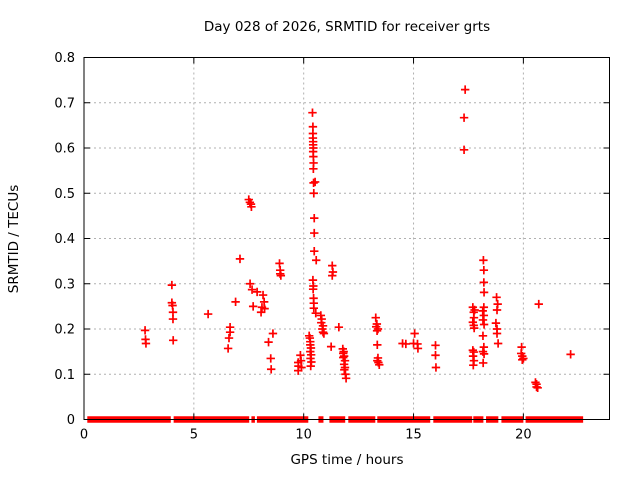  What do you see at coordinates (64, 149) in the screenshot?
I see `y-tick-label: 0.6` at bounding box center [64, 149].